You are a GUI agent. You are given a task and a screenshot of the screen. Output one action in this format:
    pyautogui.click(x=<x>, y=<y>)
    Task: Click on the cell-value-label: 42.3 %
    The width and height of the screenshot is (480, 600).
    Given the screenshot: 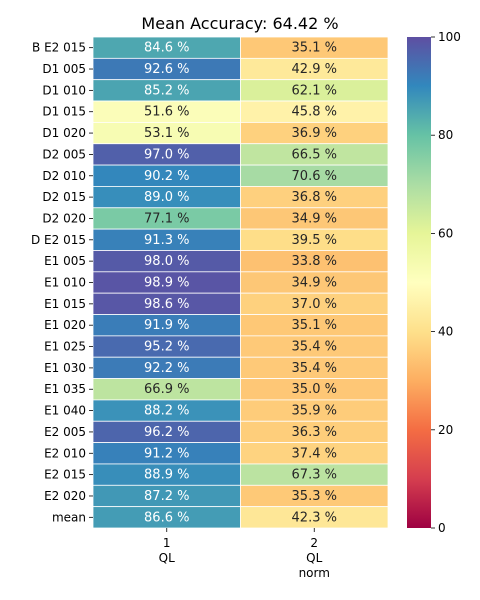 What is the action you would take?
    pyautogui.click(x=314, y=517)
    